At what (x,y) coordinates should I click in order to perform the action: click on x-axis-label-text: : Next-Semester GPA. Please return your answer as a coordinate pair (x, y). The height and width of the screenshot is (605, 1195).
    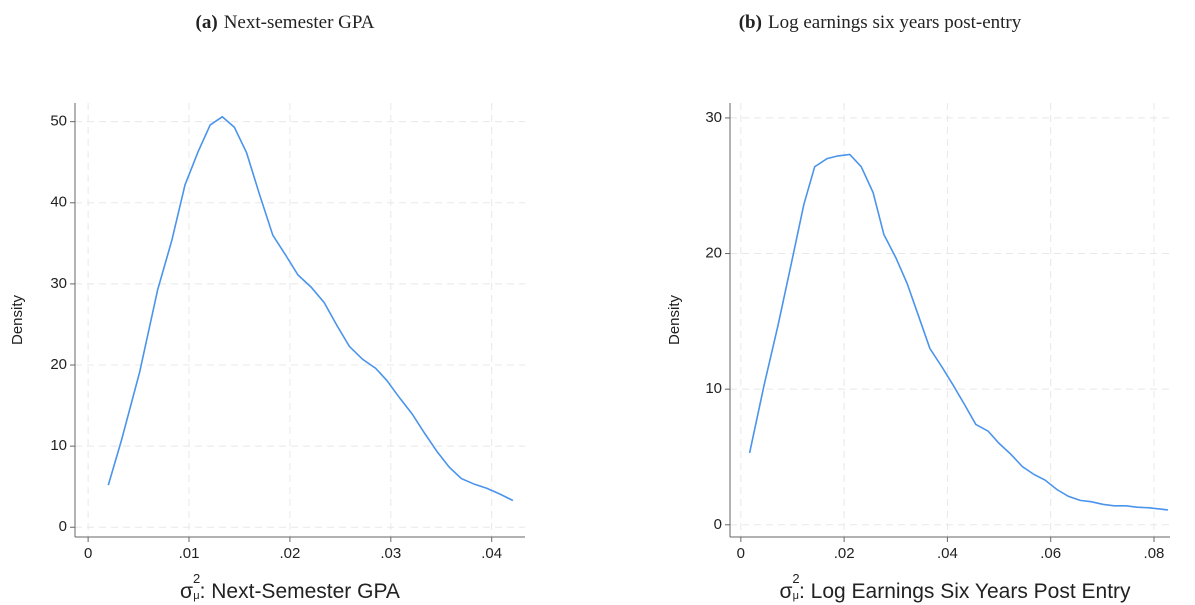
    Looking at the image, I should click on (300, 591).